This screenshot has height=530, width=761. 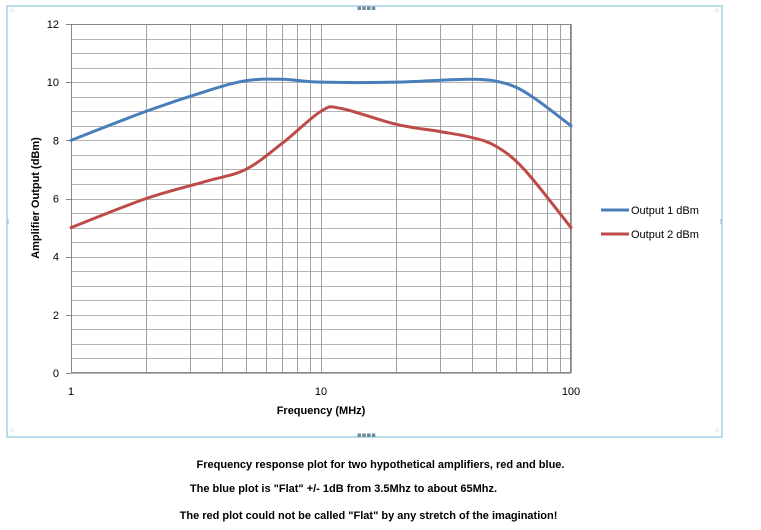 What do you see at coordinates (321, 392) in the screenshot?
I see `x-tick-label: 10` at bounding box center [321, 392].